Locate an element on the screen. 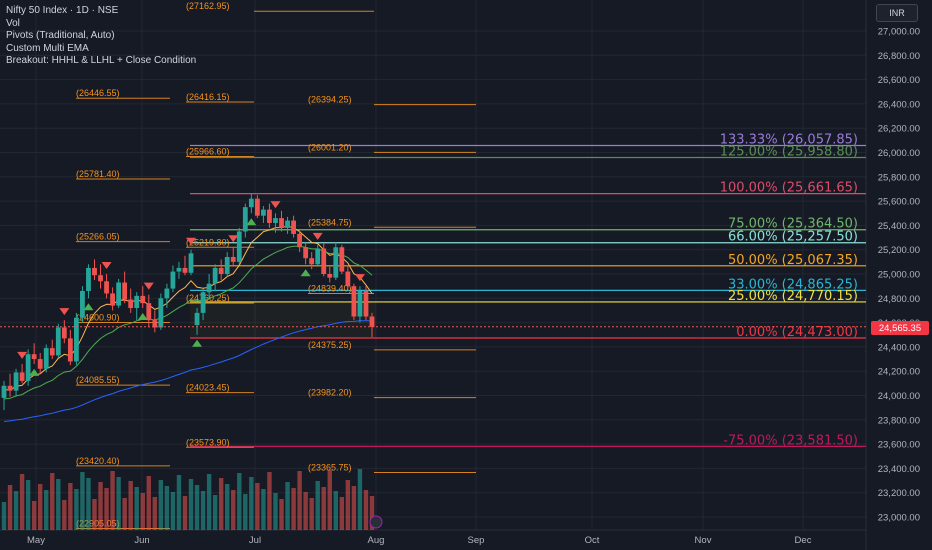 This screenshot has height=550, width=932. y-tick-label: 25,000.00 is located at coordinates (899, 275).